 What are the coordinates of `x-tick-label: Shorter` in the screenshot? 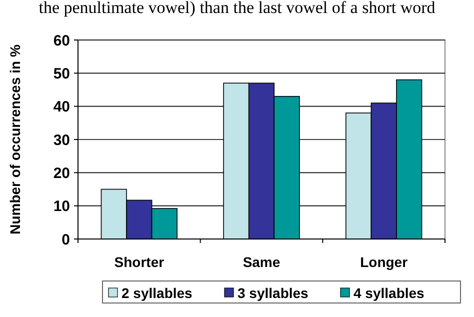 It's located at (139, 262).